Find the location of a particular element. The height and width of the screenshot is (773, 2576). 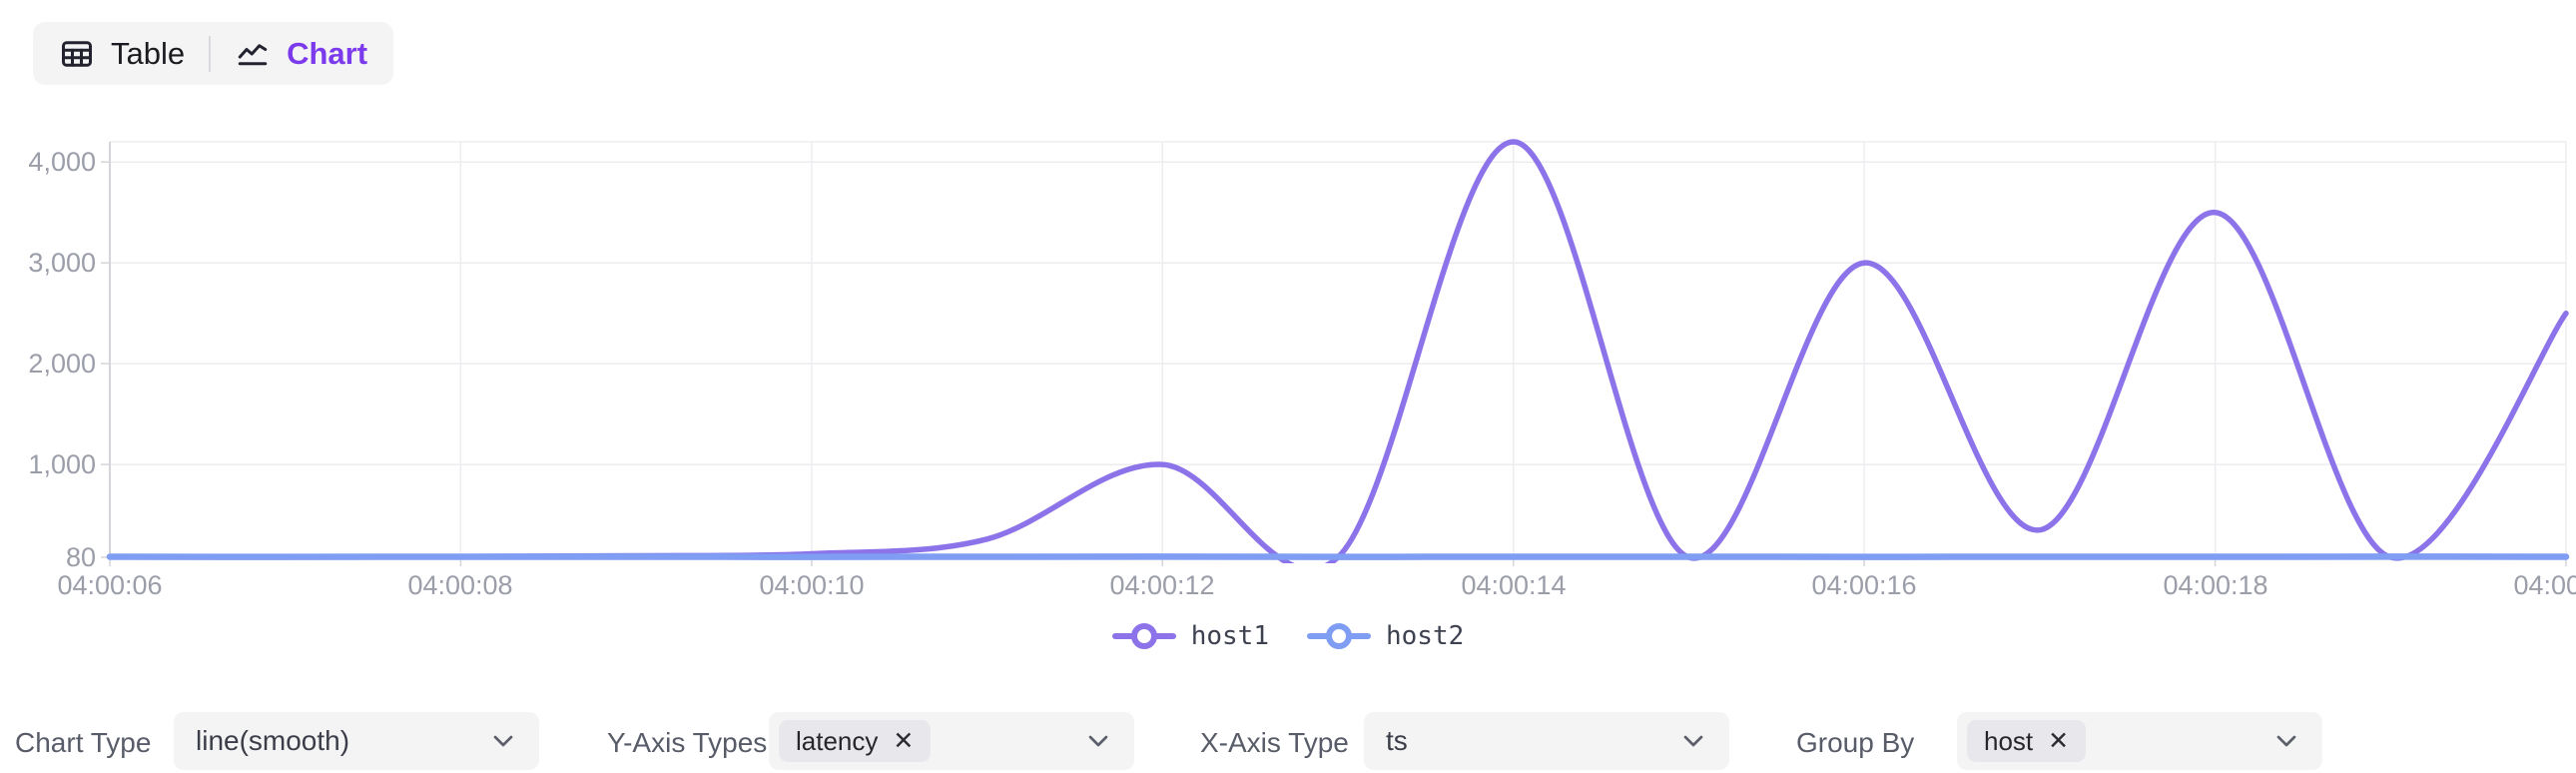

x-axis-type-value: ts is located at coordinates (1397, 740).